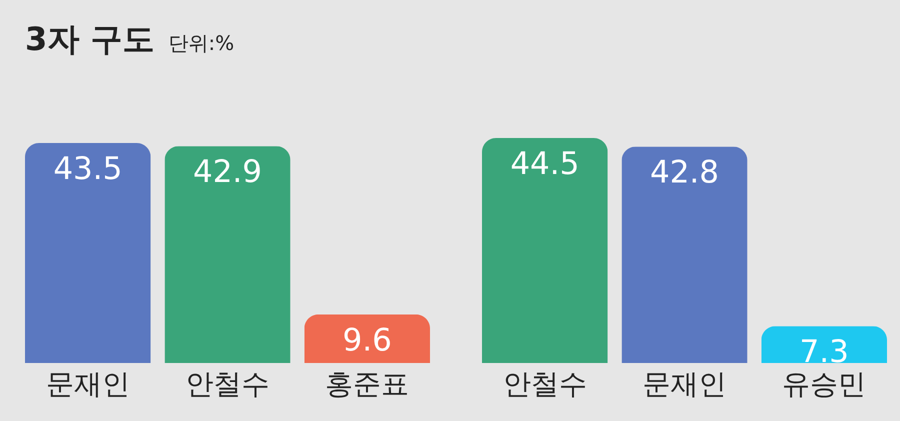  I want to click on data-label: 7.3, so click(824, 352).